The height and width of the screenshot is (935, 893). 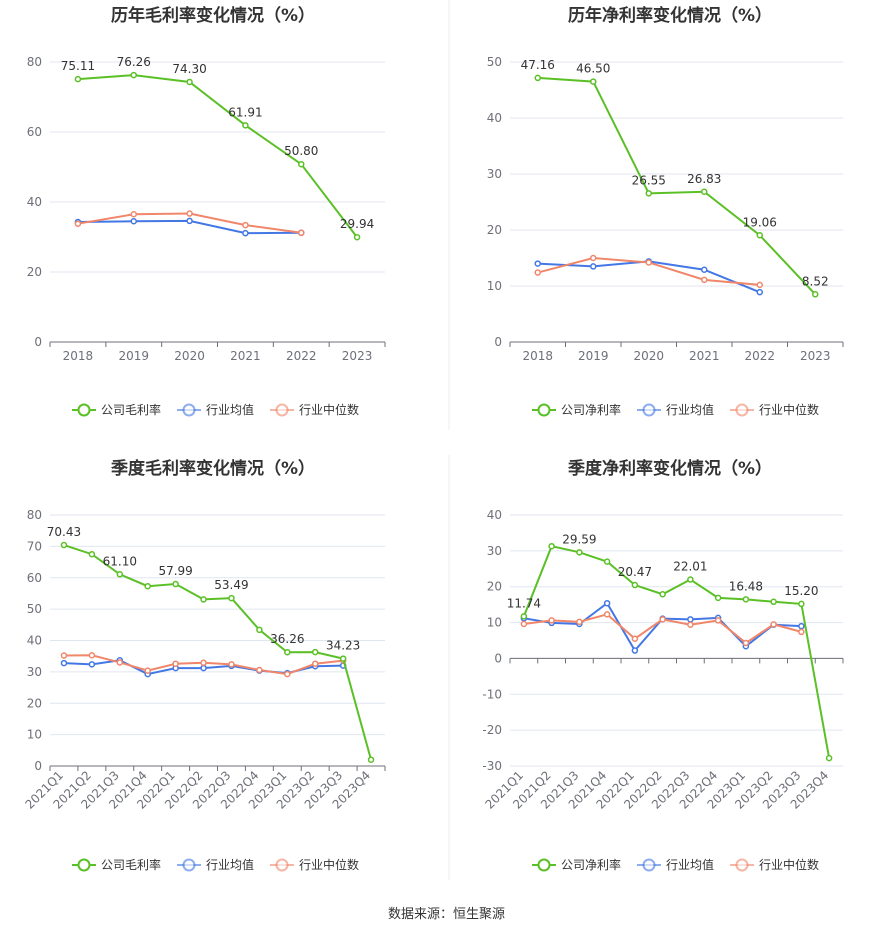 What do you see at coordinates (301, 151) in the screenshot?
I see `data-label: 50.80` at bounding box center [301, 151].